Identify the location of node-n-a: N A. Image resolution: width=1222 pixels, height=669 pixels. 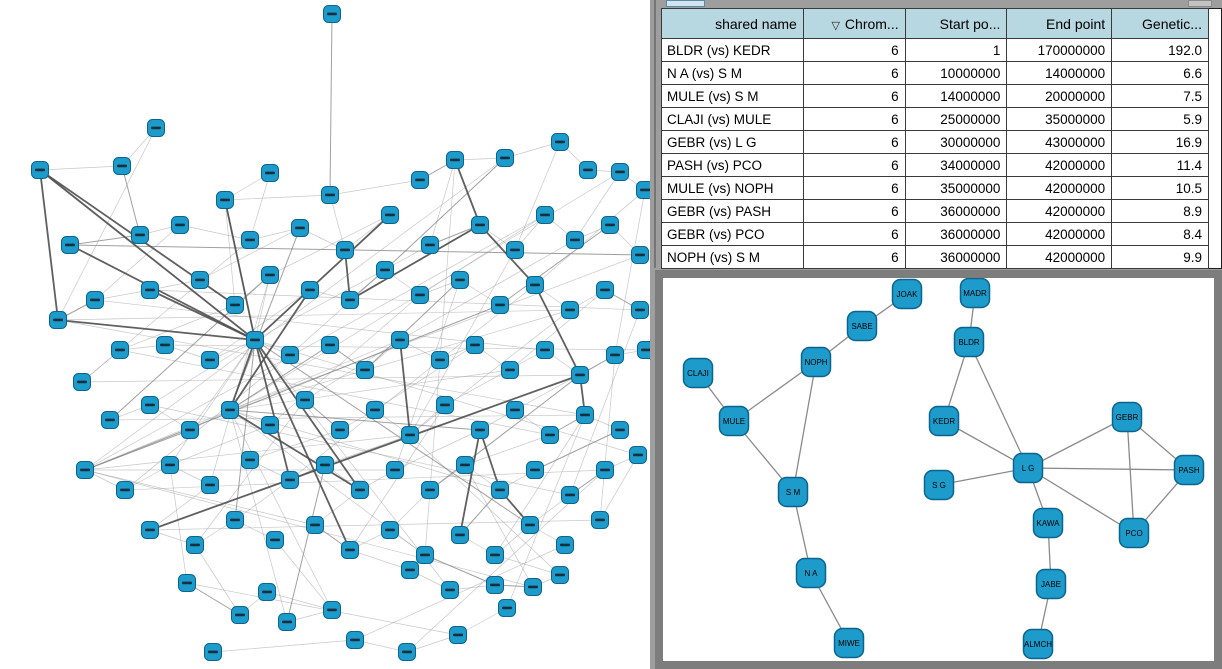
(811, 573).